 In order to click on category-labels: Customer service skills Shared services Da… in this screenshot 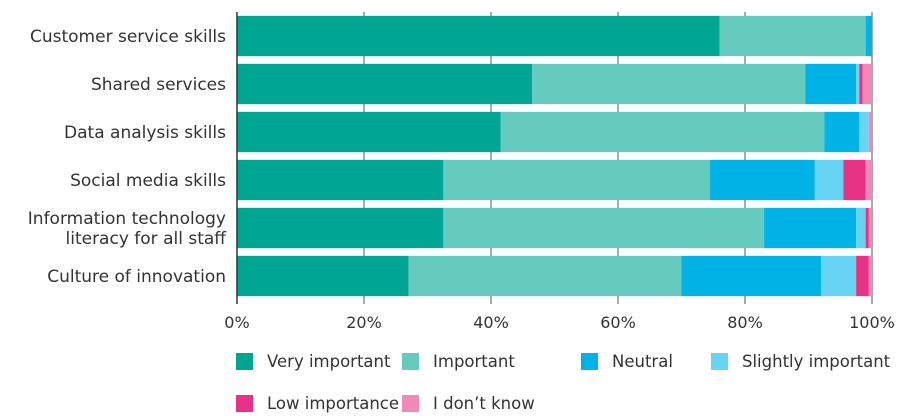, I will do `click(127, 157)`.